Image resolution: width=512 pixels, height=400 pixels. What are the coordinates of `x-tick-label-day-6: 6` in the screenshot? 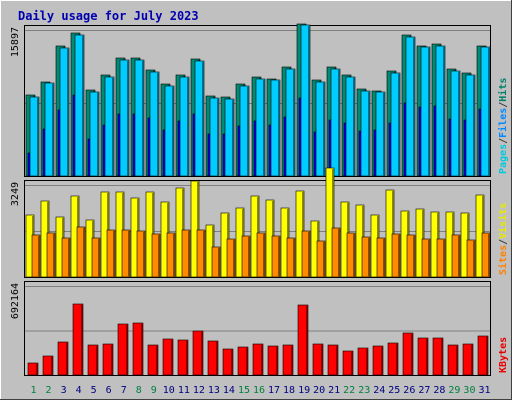 It's located at (109, 390).